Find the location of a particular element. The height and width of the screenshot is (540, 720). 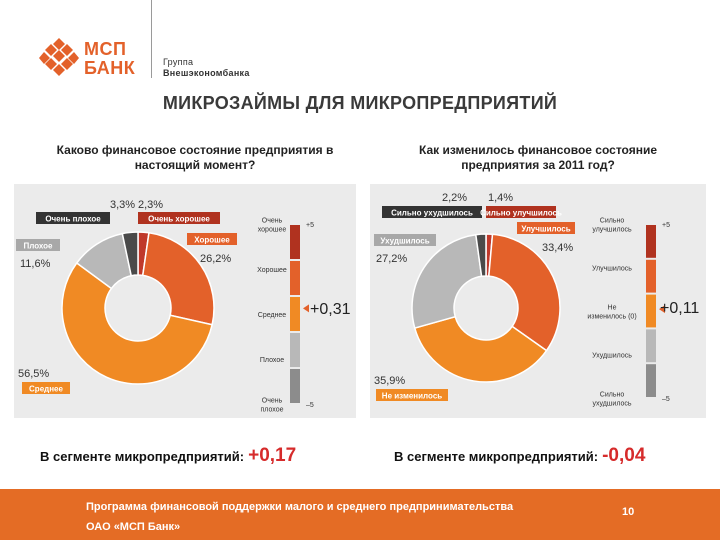

label-box-very-good is located at coordinates (179, 218).